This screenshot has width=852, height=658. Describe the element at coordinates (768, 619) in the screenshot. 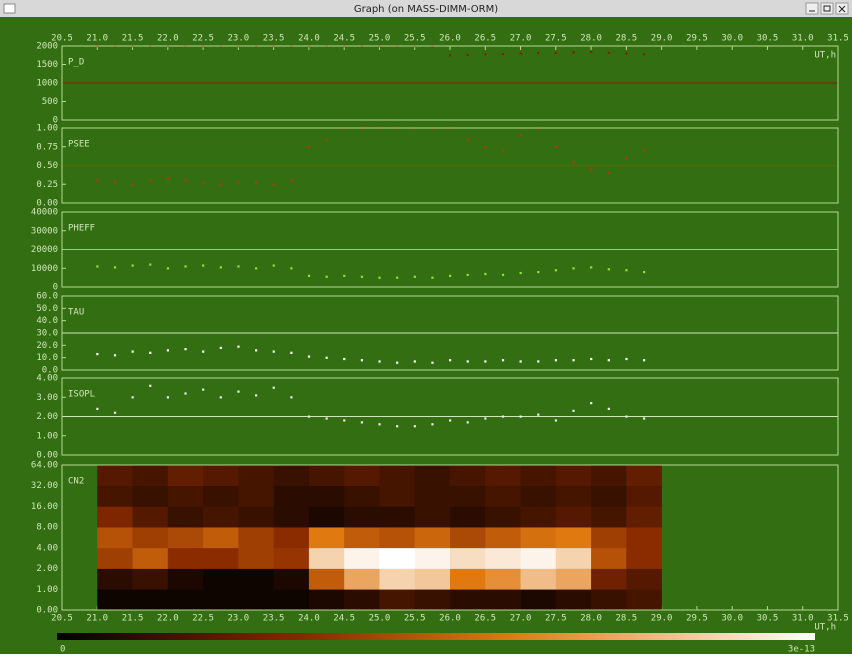

I see `x-tick-label: 30.5` at that location.